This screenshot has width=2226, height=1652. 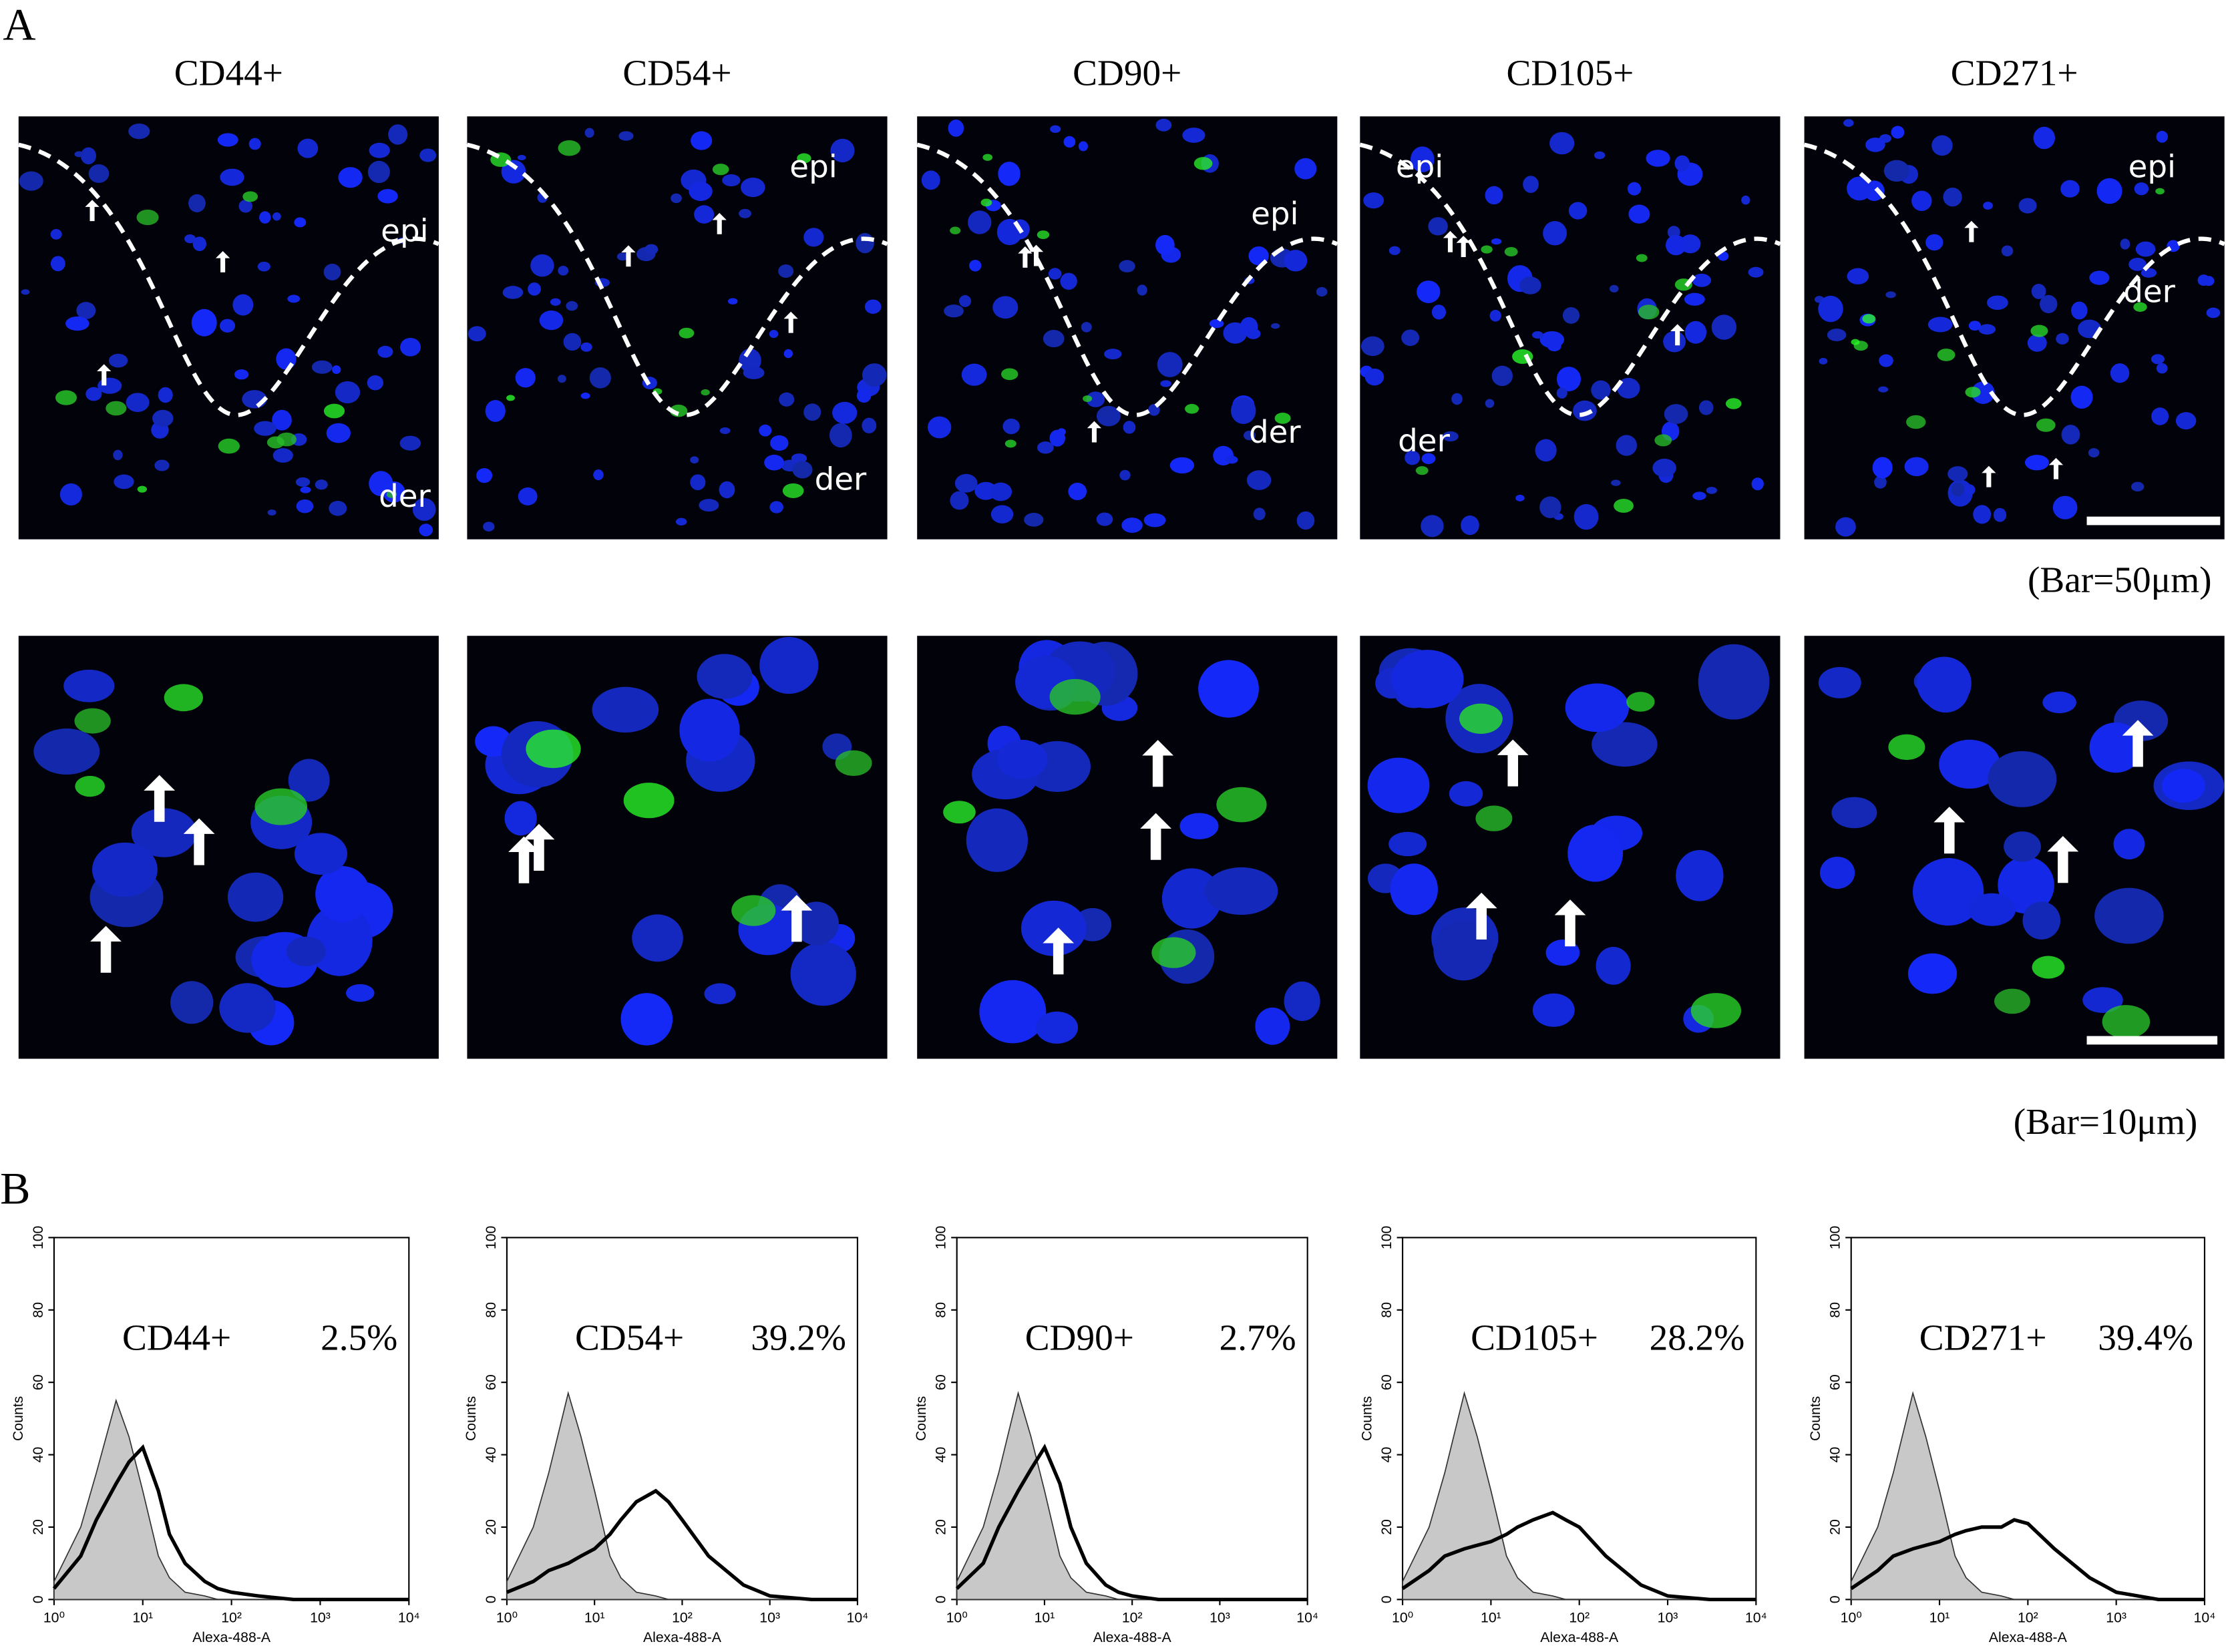 I want to click on x-tick-label: 10⁰, so click(x=54, y=1617).